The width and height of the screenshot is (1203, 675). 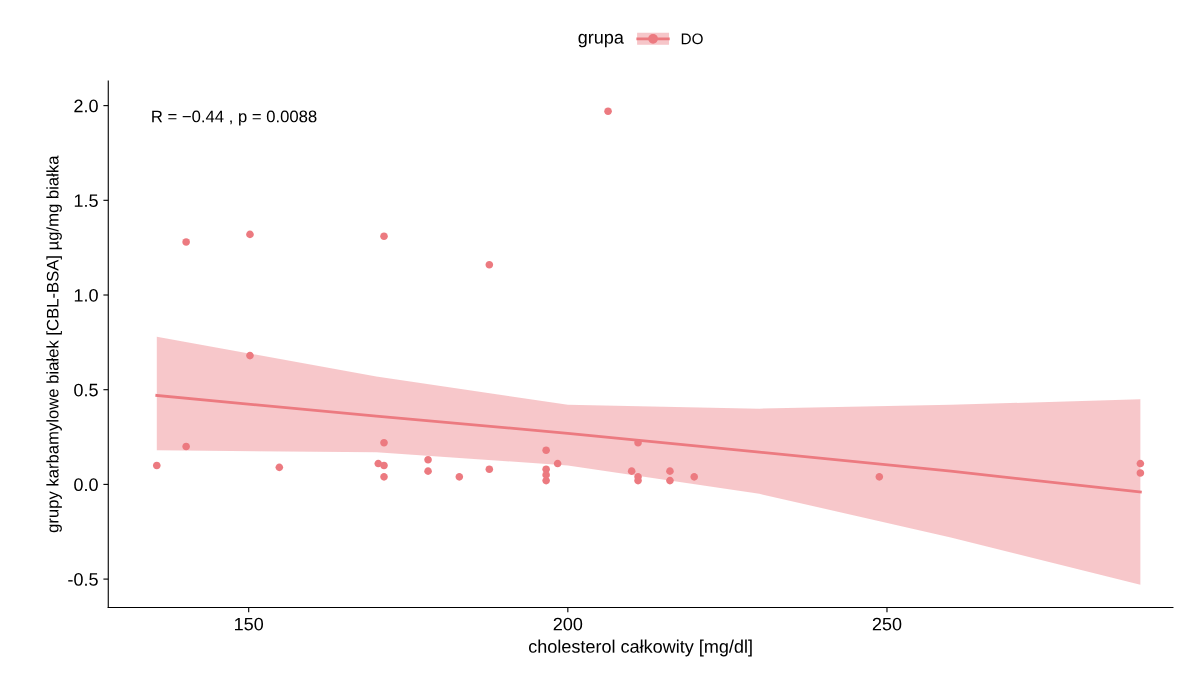 What do you see at coordinates (86, 201) in the screenshot?
I see `y-tick-label: 1.5` at bounding box center [86, 201].